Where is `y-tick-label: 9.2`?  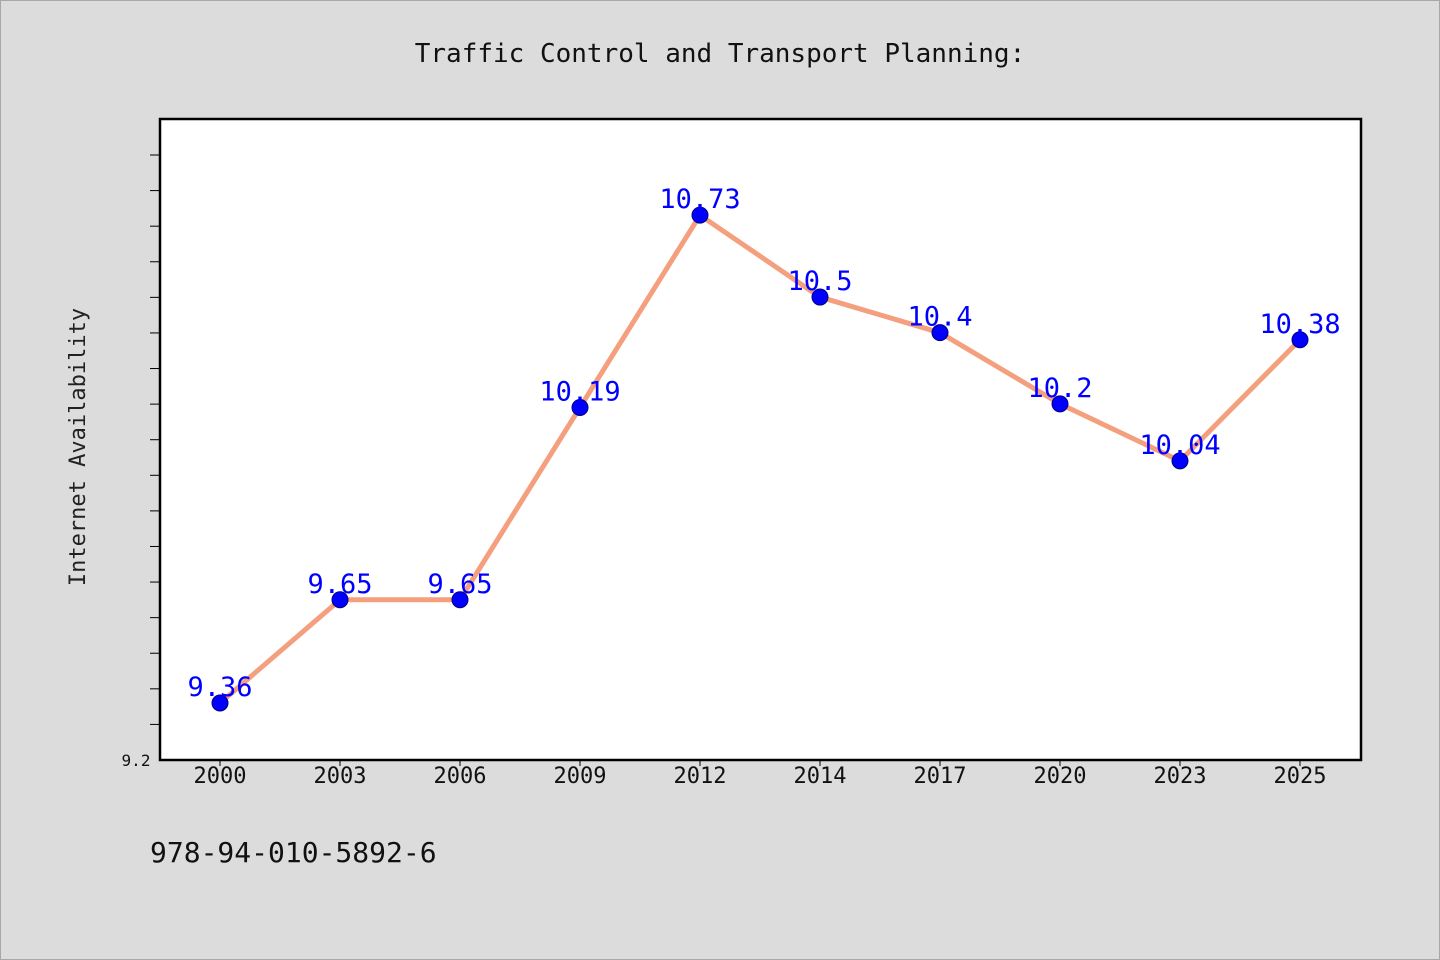 y-tick-label: 9.2 is located at coordinates (136, 760).